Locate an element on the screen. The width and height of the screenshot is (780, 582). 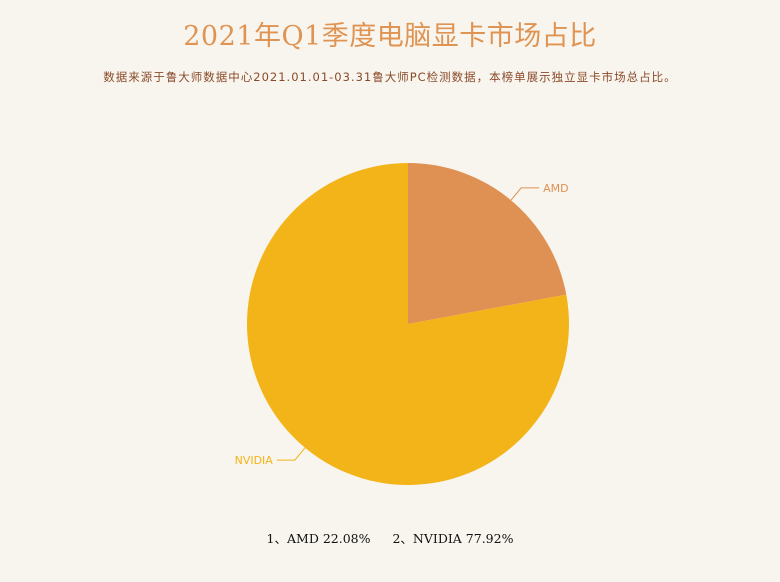
footer-item-amd: 1、AMD 22.08% is located at coordinates (318, 538).